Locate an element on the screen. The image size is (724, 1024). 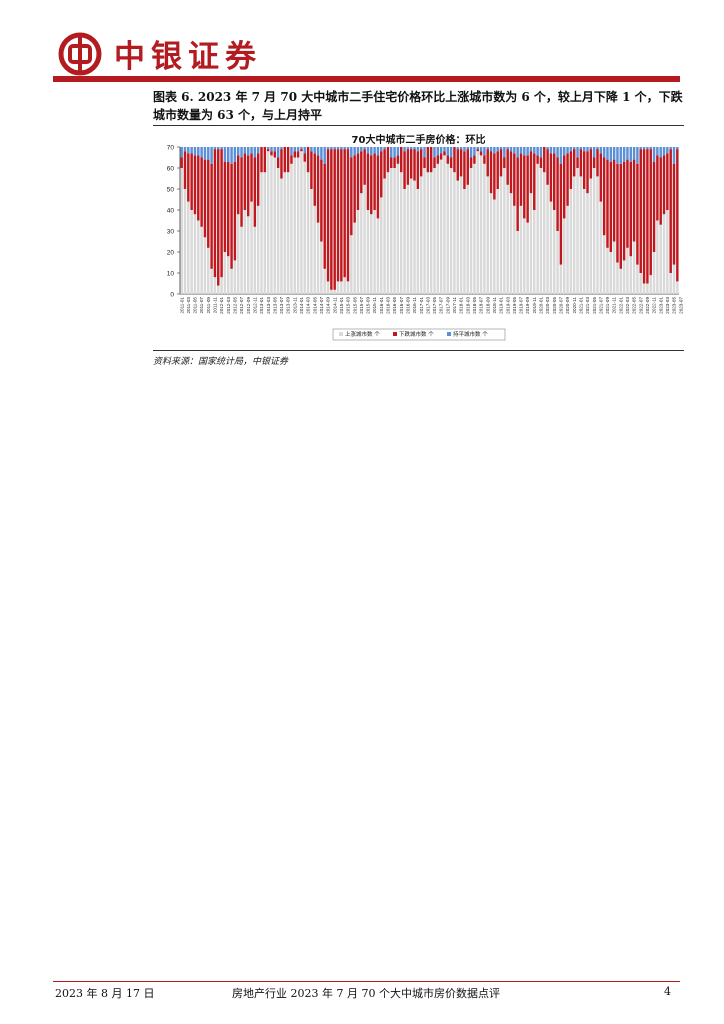
x-tick-label: 2021-07 is located at coordinates (600, 305).